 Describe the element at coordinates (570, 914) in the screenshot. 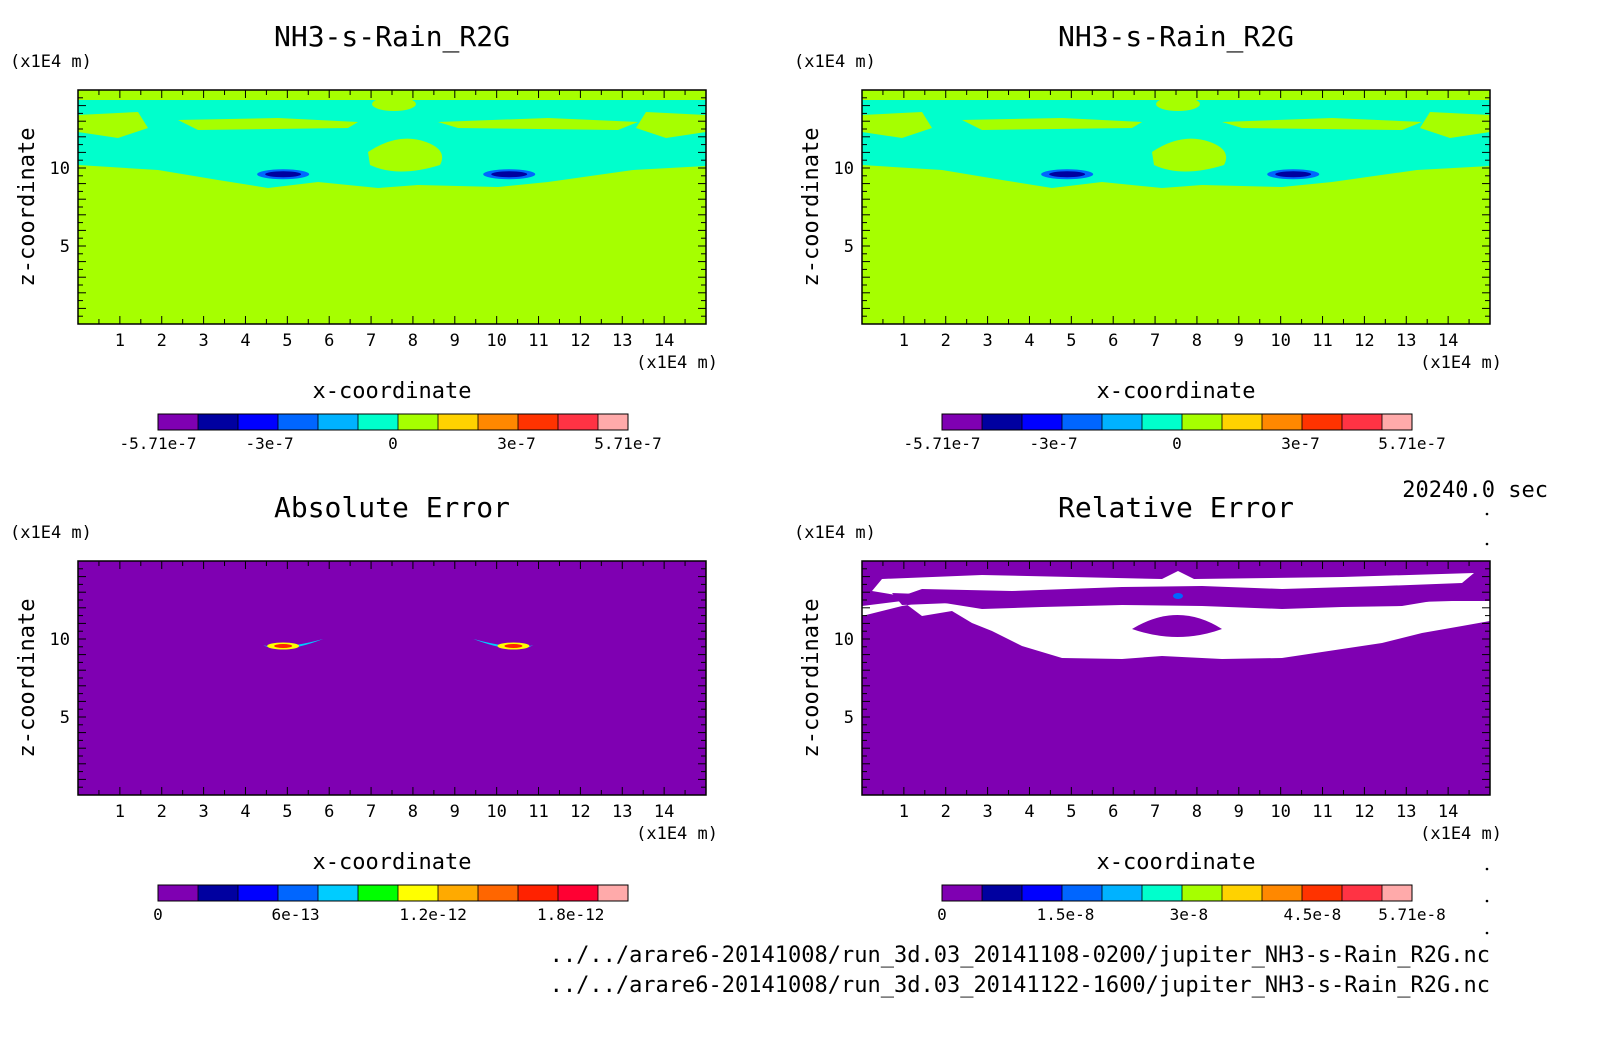

I see `colorbar-tick-label: 1.8e-12` at that location.